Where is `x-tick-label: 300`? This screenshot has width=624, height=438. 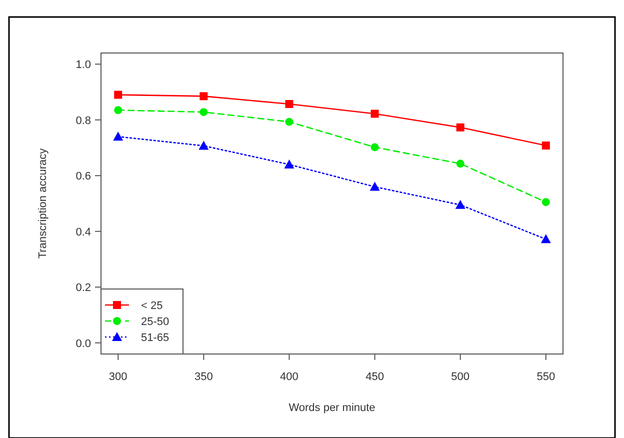 x-tick-label: 300 is located at coordinates (118, 377).